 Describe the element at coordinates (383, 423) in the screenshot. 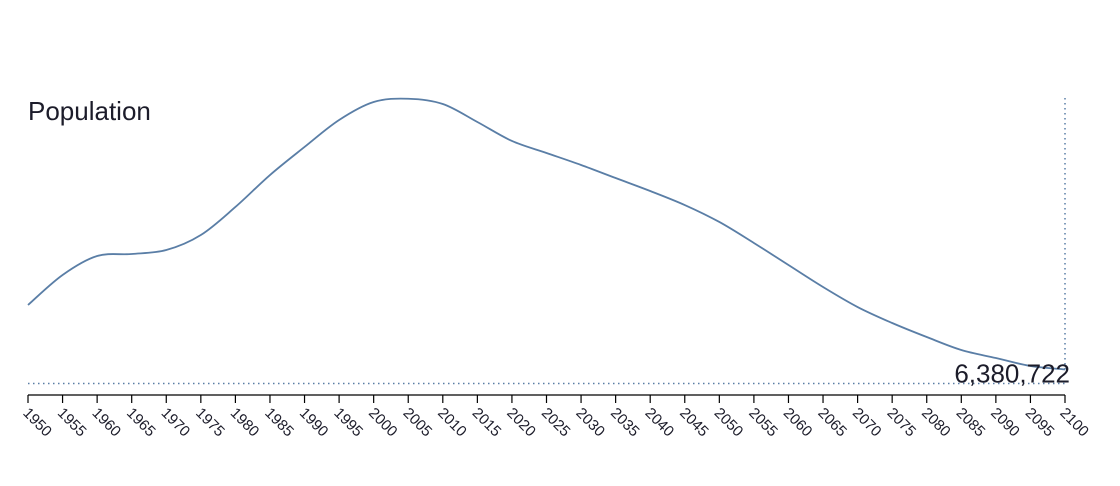

I see `x-tick-label: 2000` at that location.